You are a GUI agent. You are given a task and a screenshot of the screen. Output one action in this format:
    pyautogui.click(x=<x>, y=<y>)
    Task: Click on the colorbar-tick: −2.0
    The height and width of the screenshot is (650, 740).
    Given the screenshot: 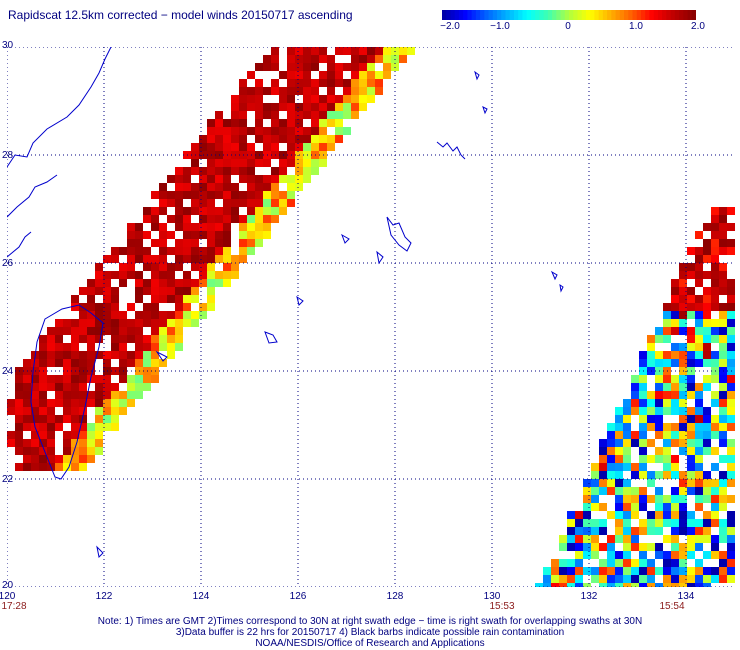 What is the action you would take?
    pyautogui.click(x=450, y=26)
    